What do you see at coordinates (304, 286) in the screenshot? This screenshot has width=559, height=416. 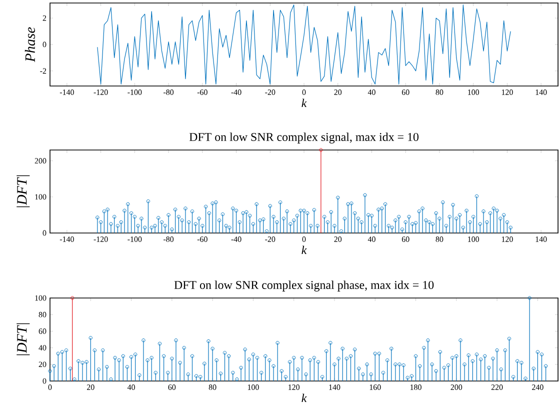 I see `chart-title: DFT on low SNR complex signal phase, max idx = 10` at bounding box center [304, 286].